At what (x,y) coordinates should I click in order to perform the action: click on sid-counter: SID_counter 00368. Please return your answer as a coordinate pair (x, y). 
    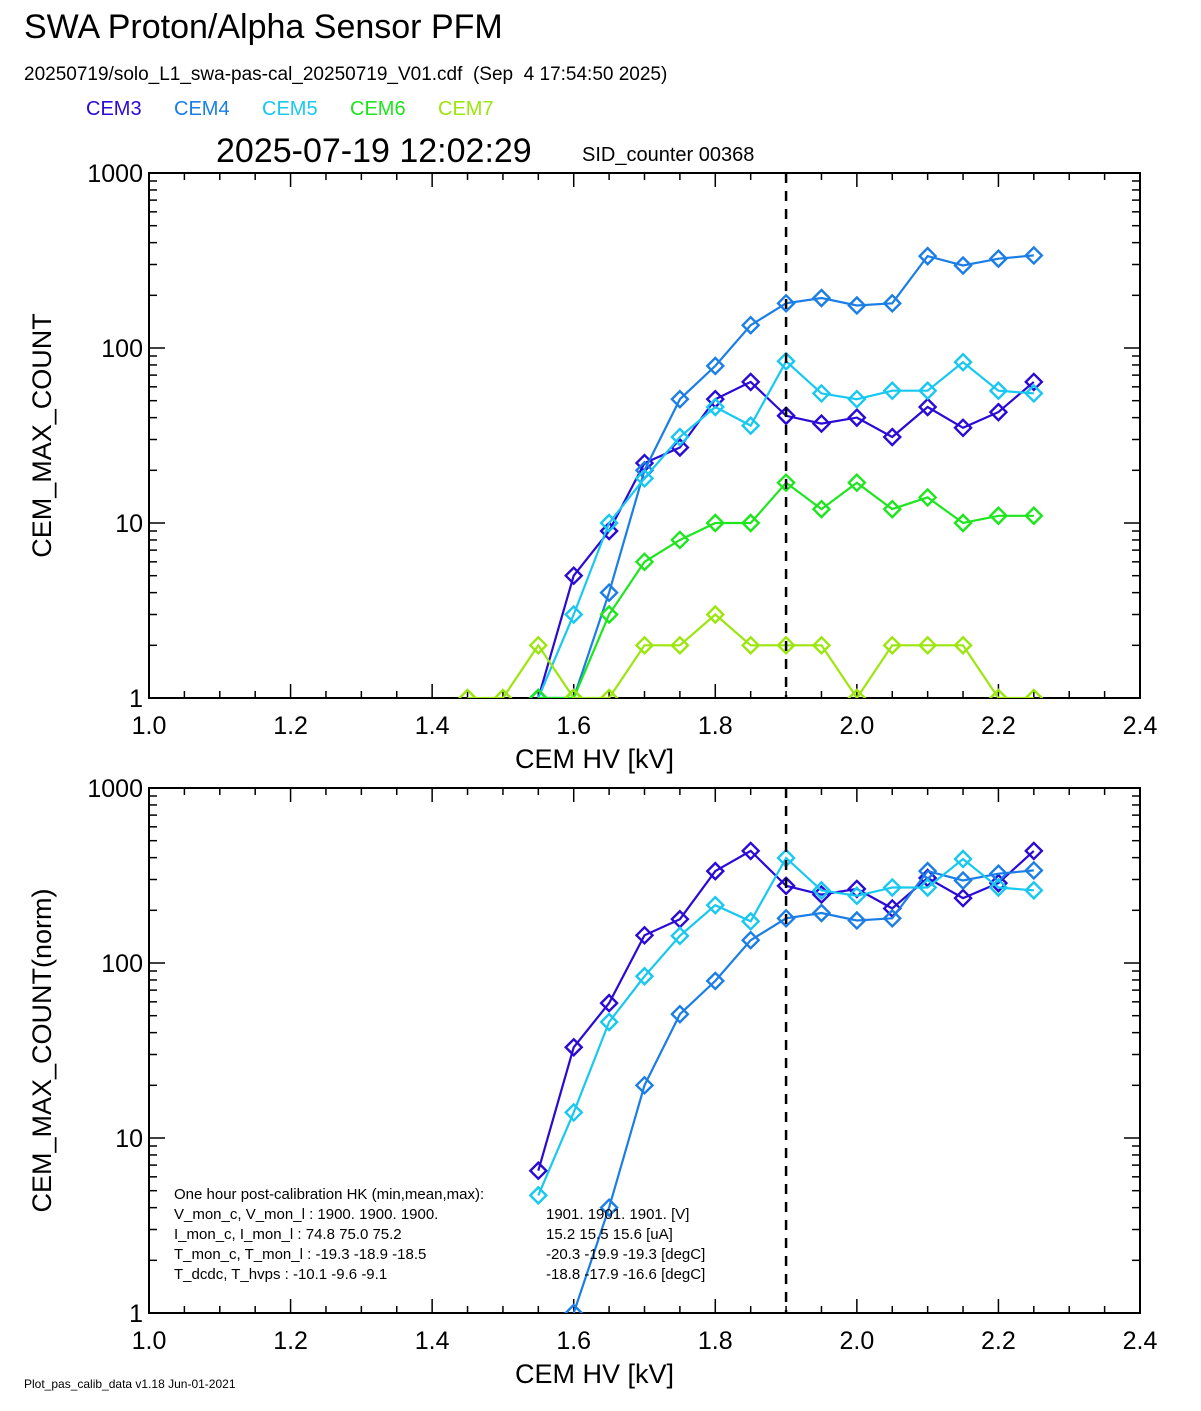
    Looking at the image, I should click on (668, 155).